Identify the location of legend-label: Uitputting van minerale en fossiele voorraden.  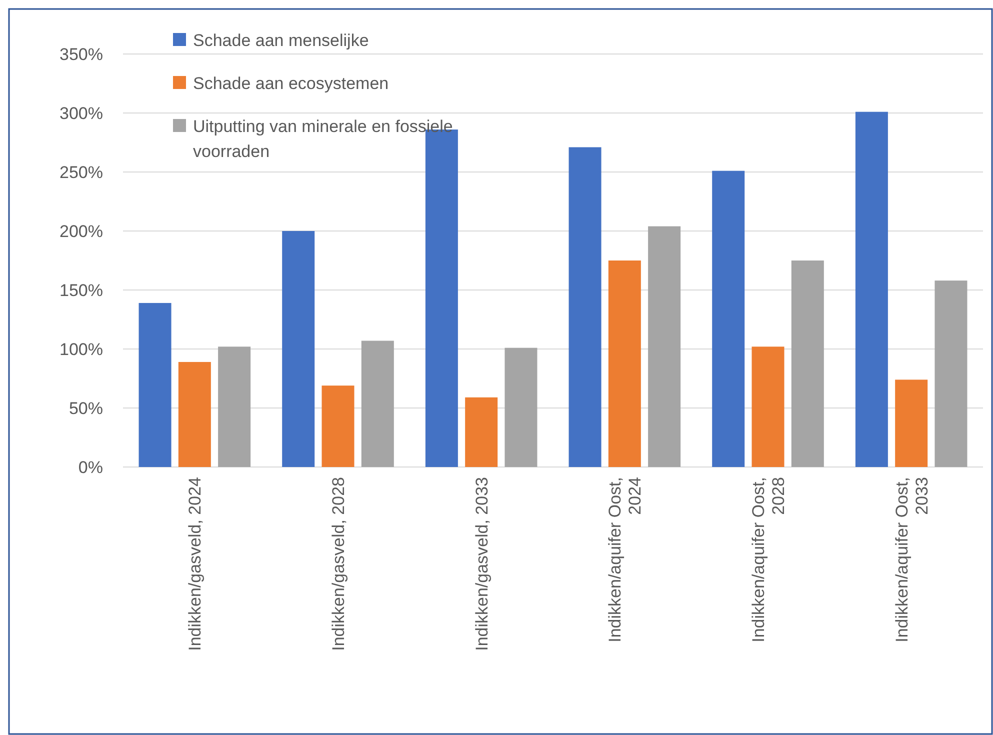
(323, 138).